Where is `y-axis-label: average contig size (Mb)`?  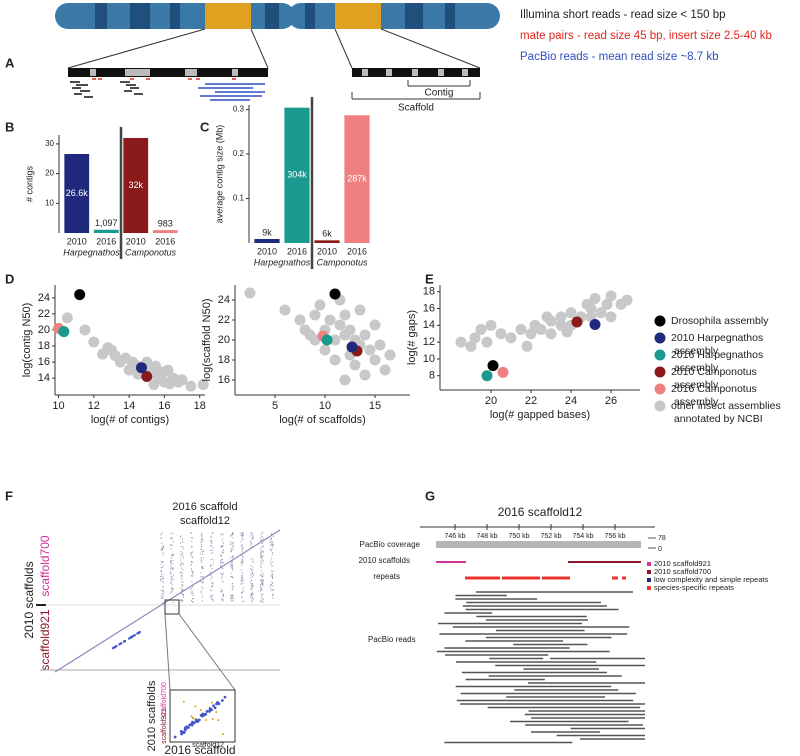 y-axis-label: average contig size (Mb) is located at coordinates (219, 174).